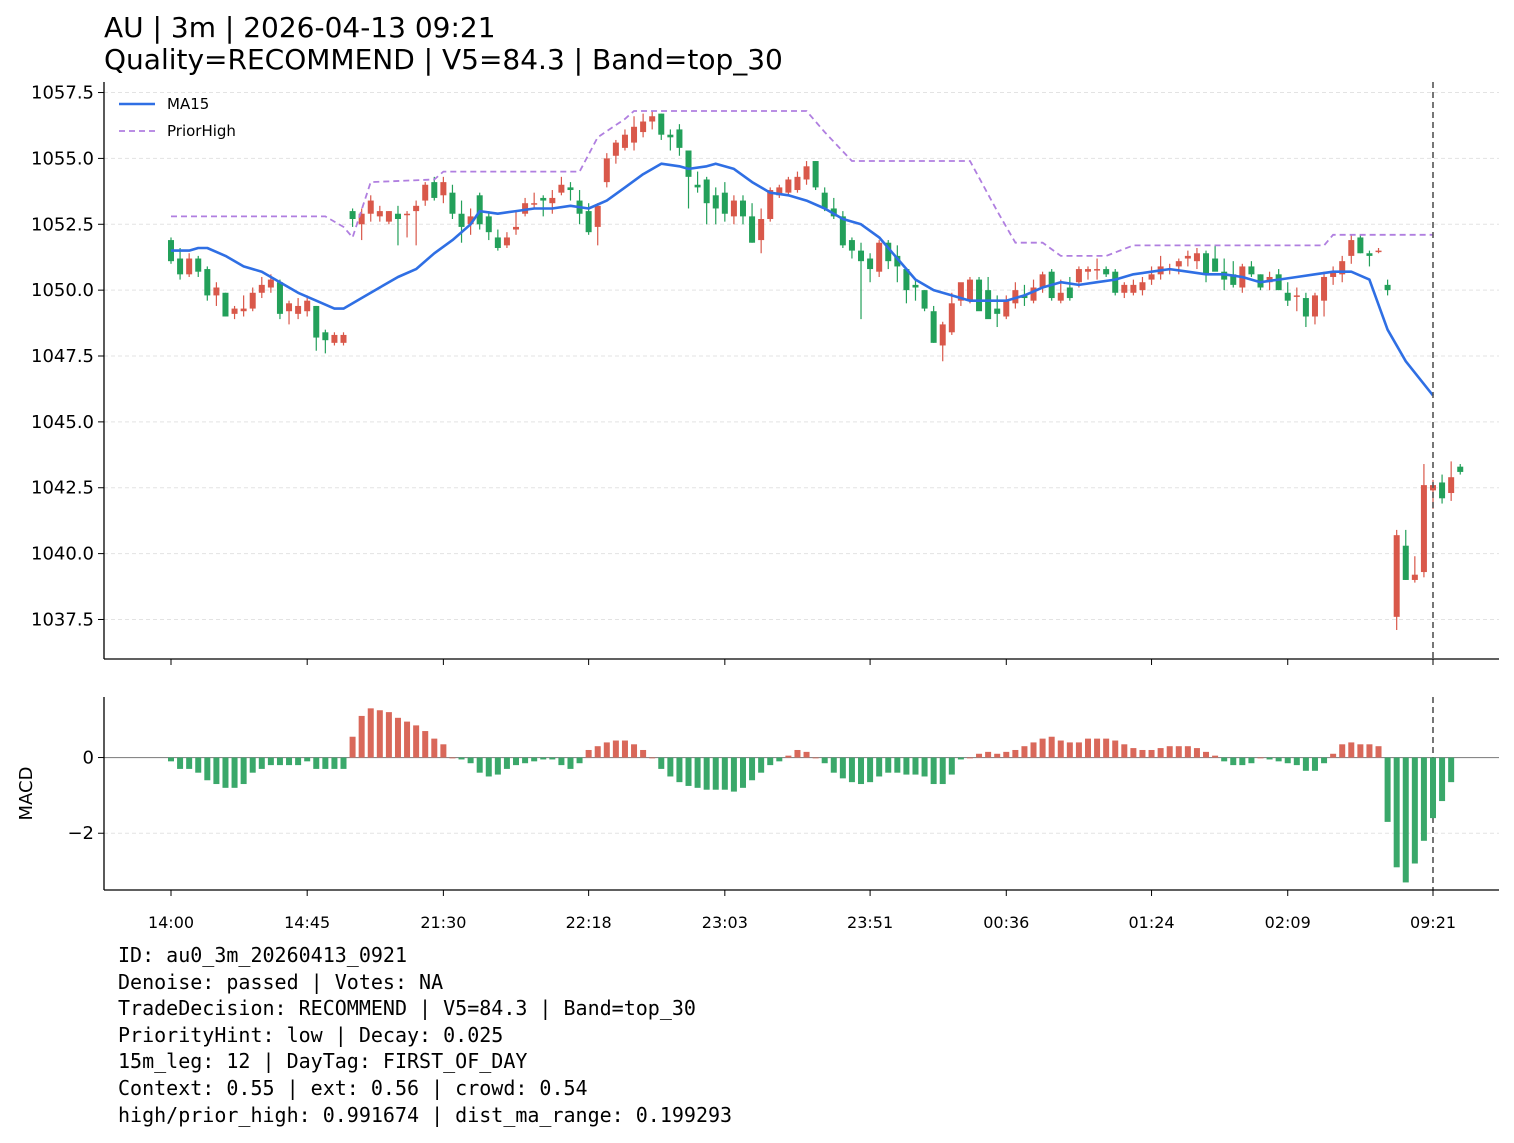  Describe the element at coordinates (62, 554) in the screenshot. I see `price-y-tick-label: 1040.0` at that location.